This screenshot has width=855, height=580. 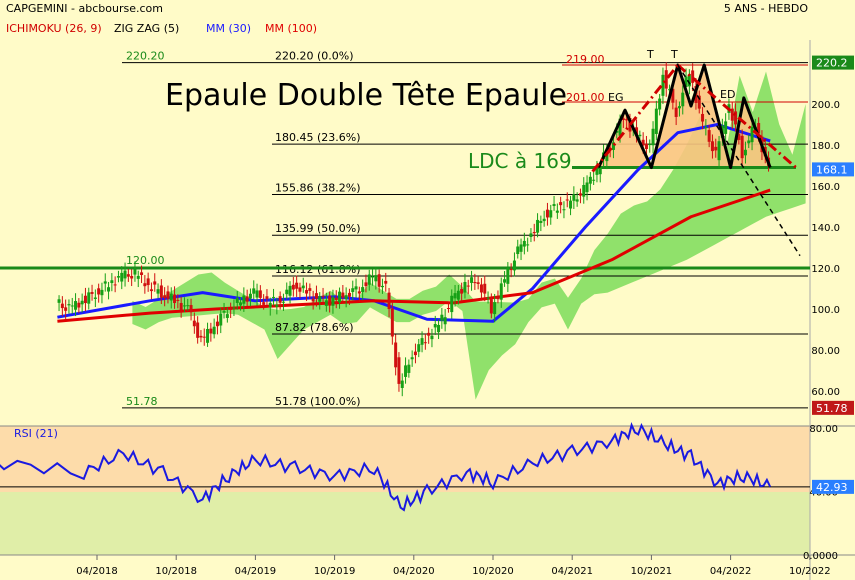 I want to click on y-tick-label: 60.00, so click(x=825, y=392).